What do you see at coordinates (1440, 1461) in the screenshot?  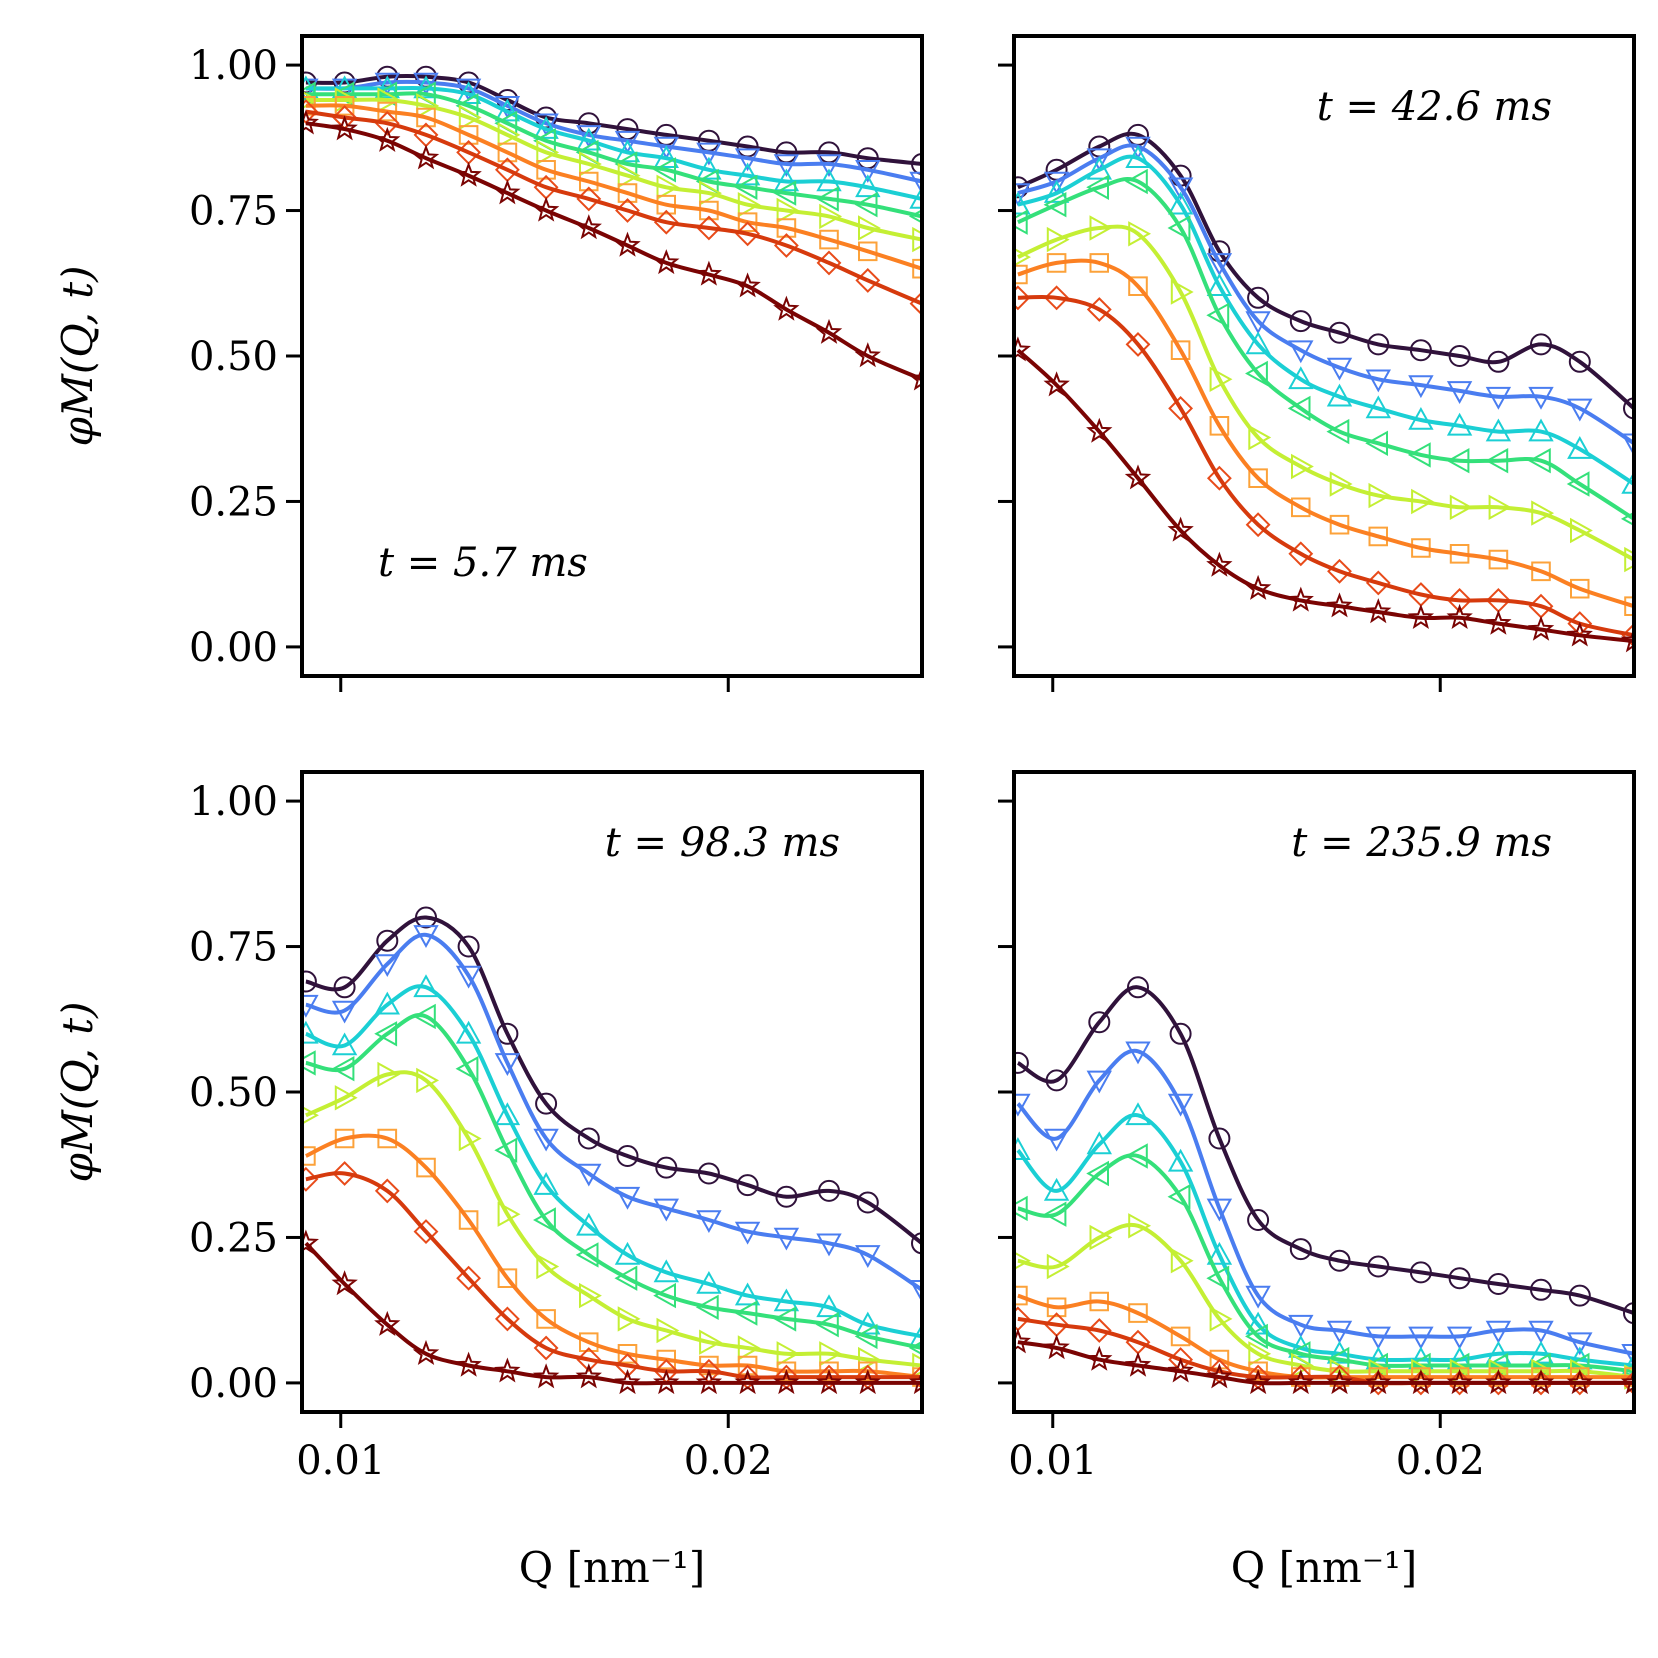 I see `x-tick-label: 0.02` at bounding box center [1440, 1461].